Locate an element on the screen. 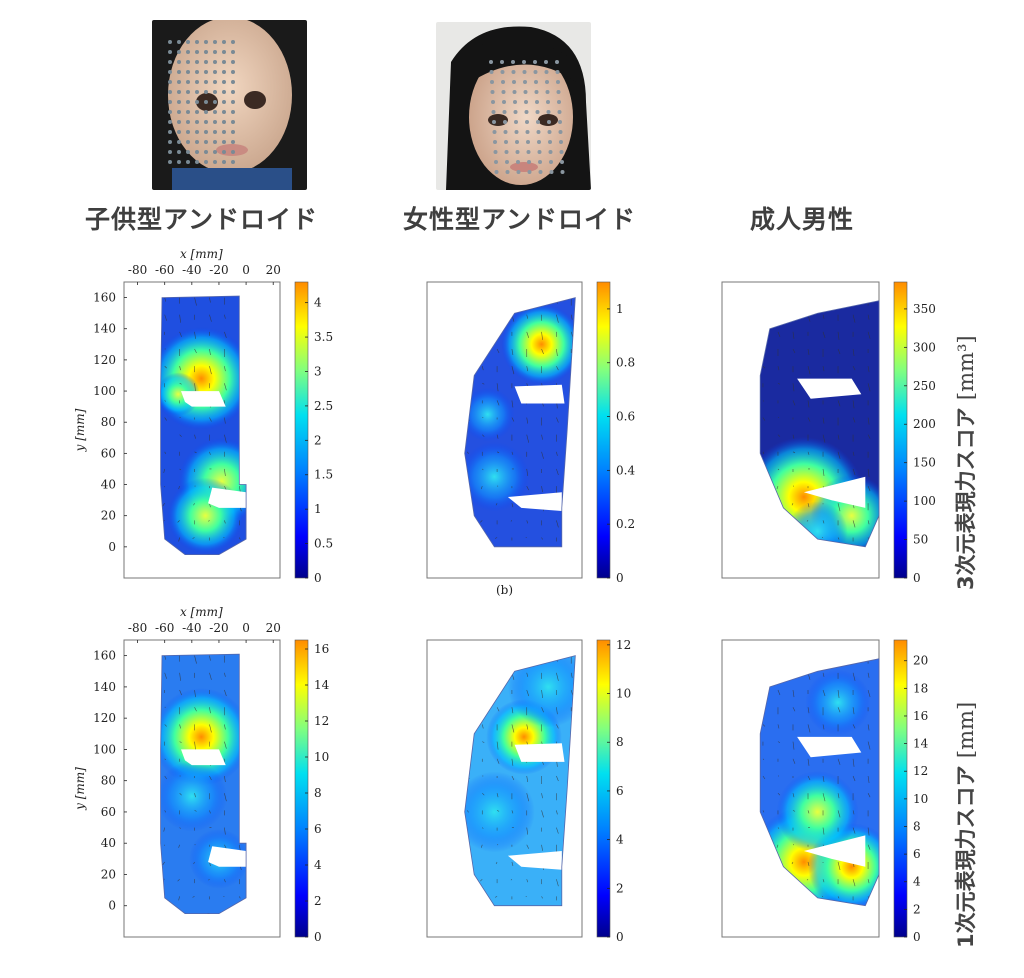  heatmap-panel: 0 50 100 150 200 250 300 350 is located at coordinates (828, 433).